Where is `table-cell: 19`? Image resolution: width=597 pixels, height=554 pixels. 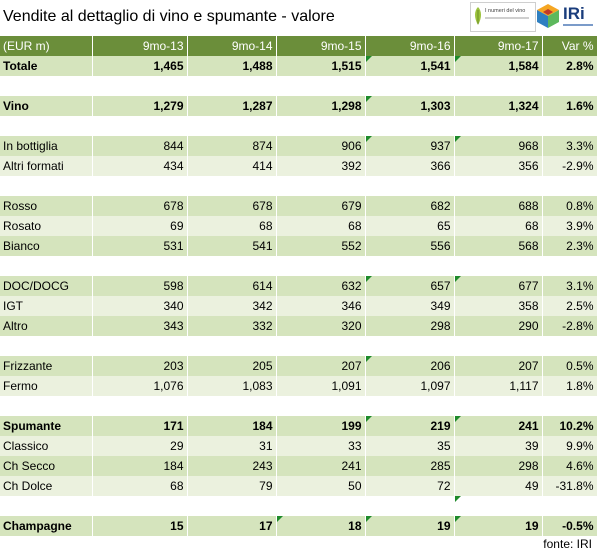 table-cell: 19 is located at coordinates (410, 526).